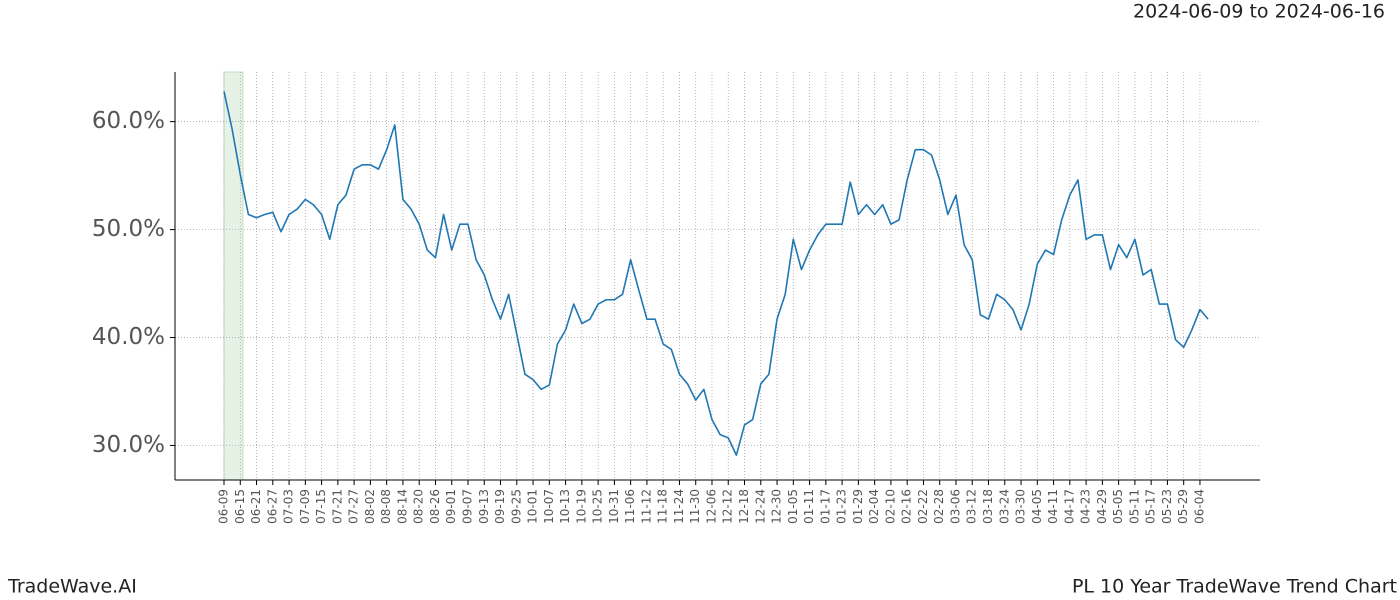 The width and height of the screenshot is (1400, 600). Describe the element at coordinates (500, 506) in the screenshot. I see `x-tick-label: 09-19` at that location.